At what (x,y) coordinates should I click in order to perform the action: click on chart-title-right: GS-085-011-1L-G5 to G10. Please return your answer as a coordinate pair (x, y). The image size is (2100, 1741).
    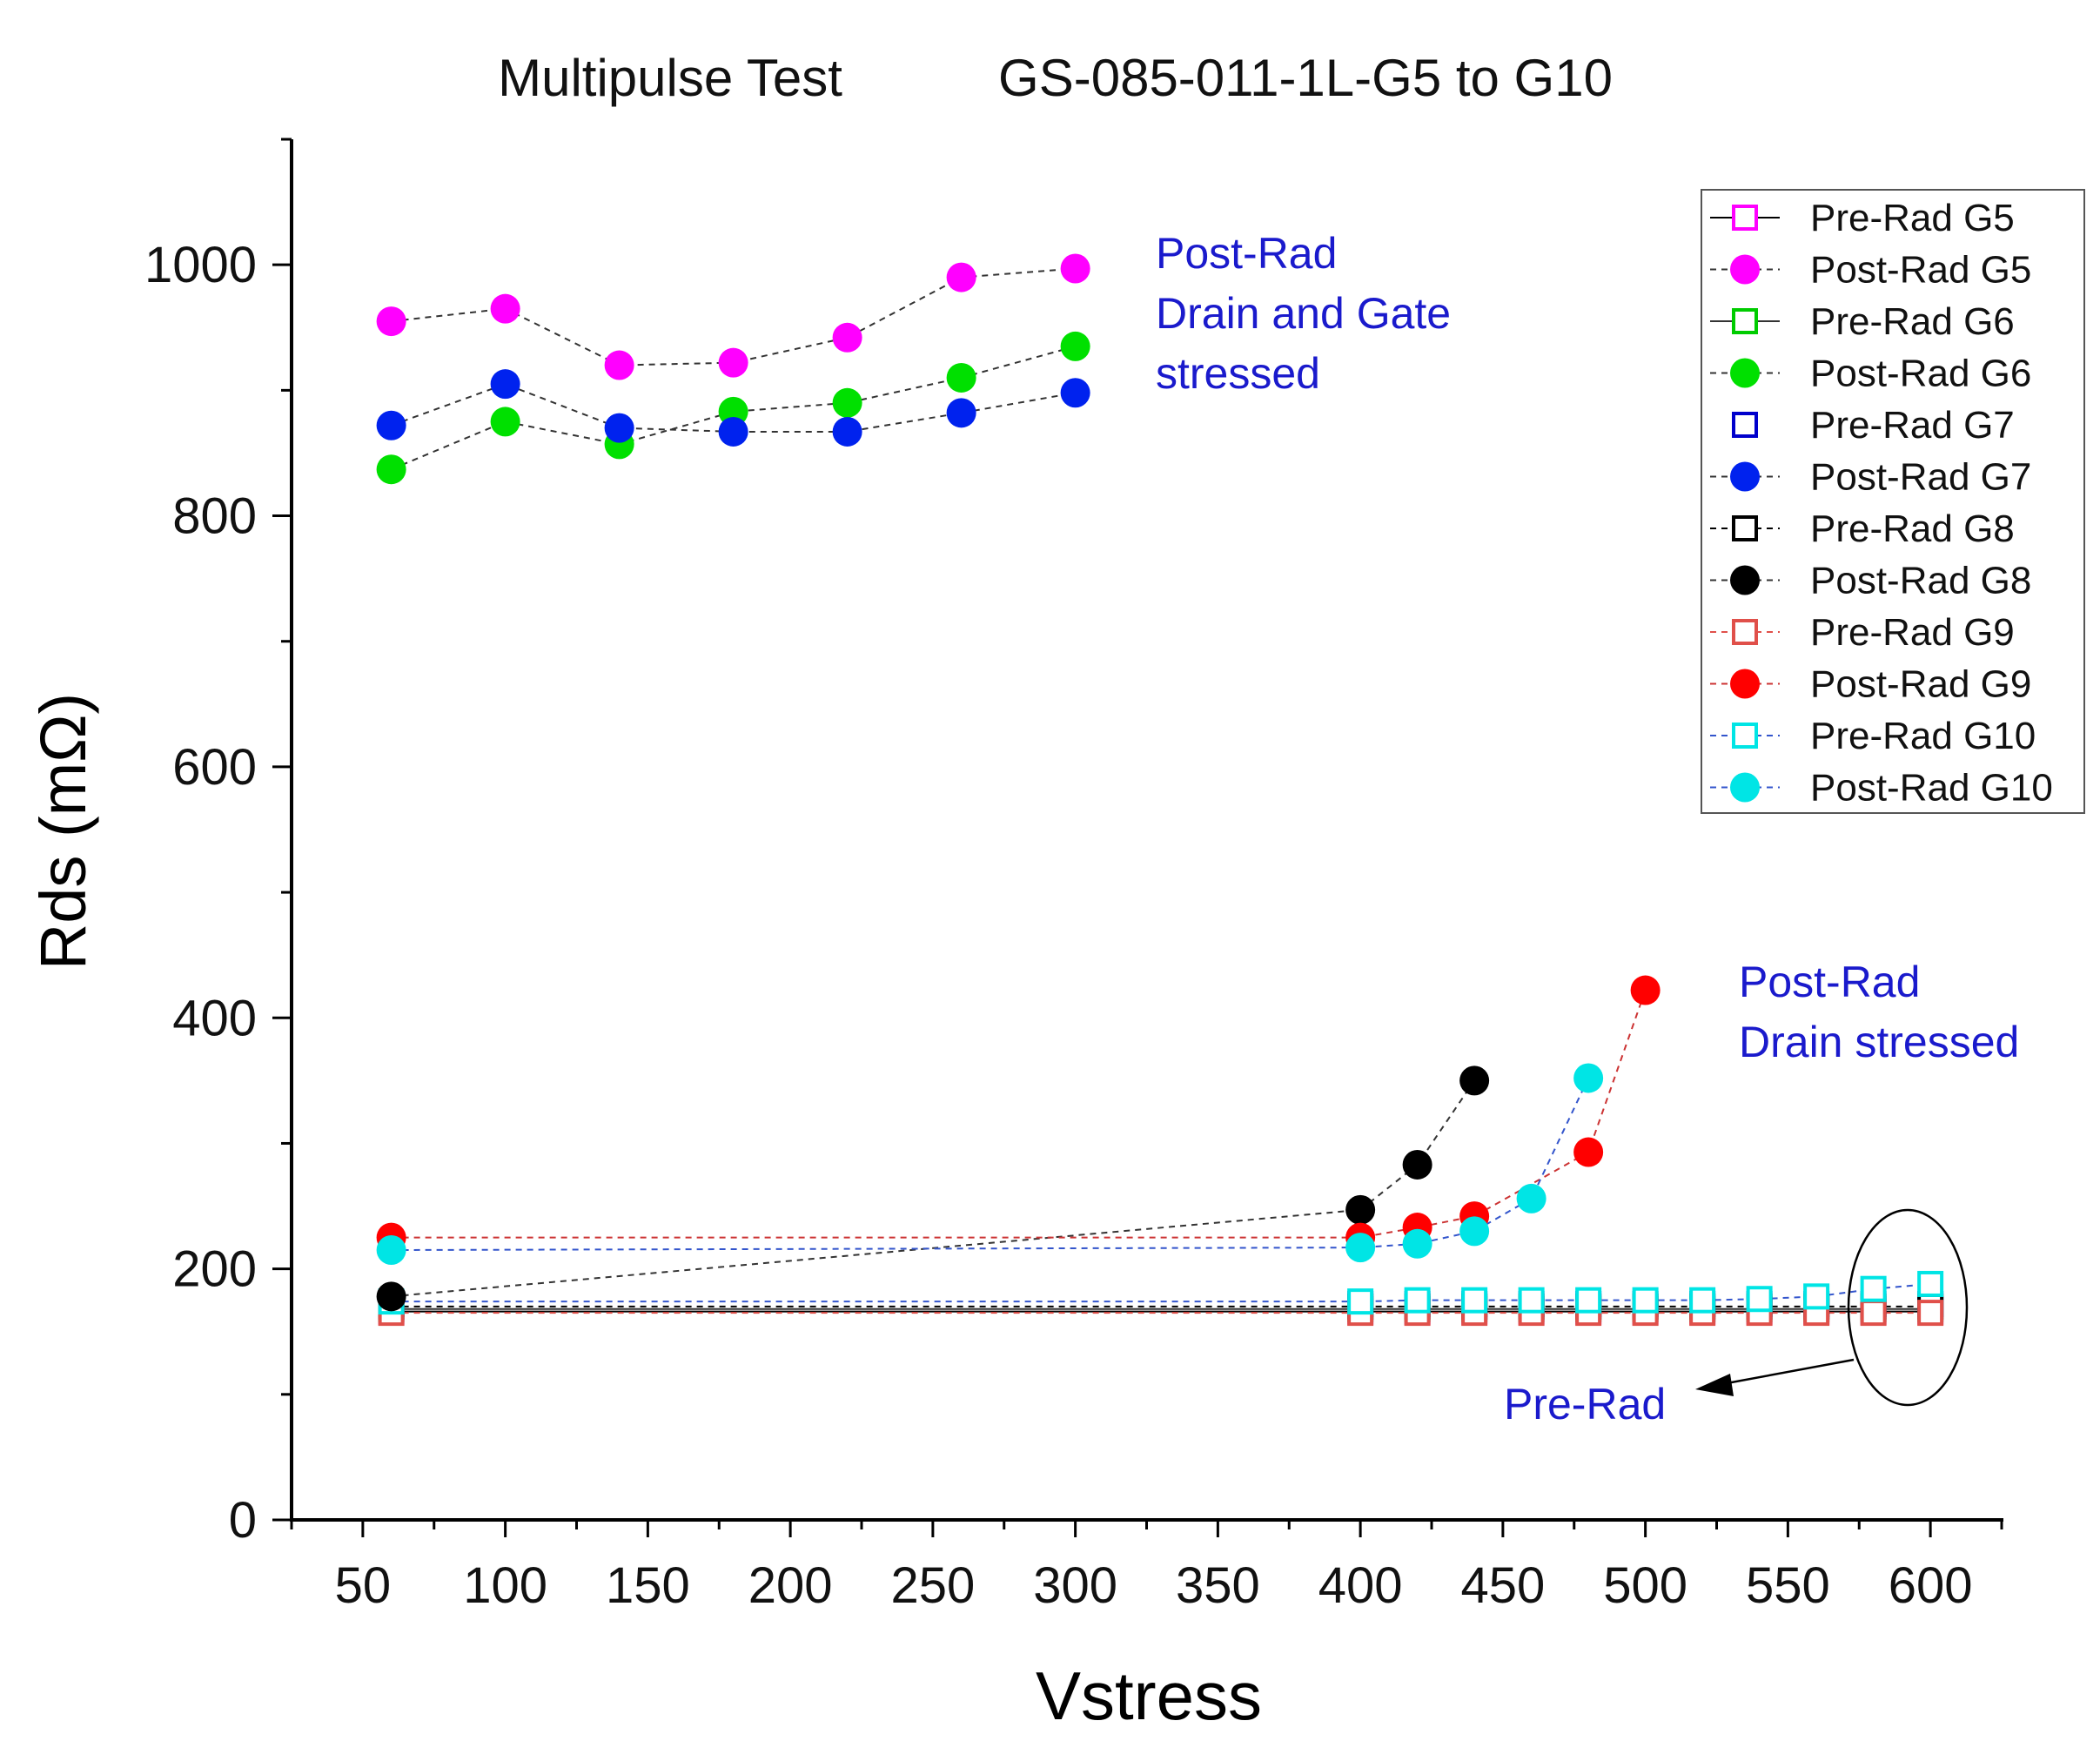
    Looking at the image, I should click on (1305, 78).